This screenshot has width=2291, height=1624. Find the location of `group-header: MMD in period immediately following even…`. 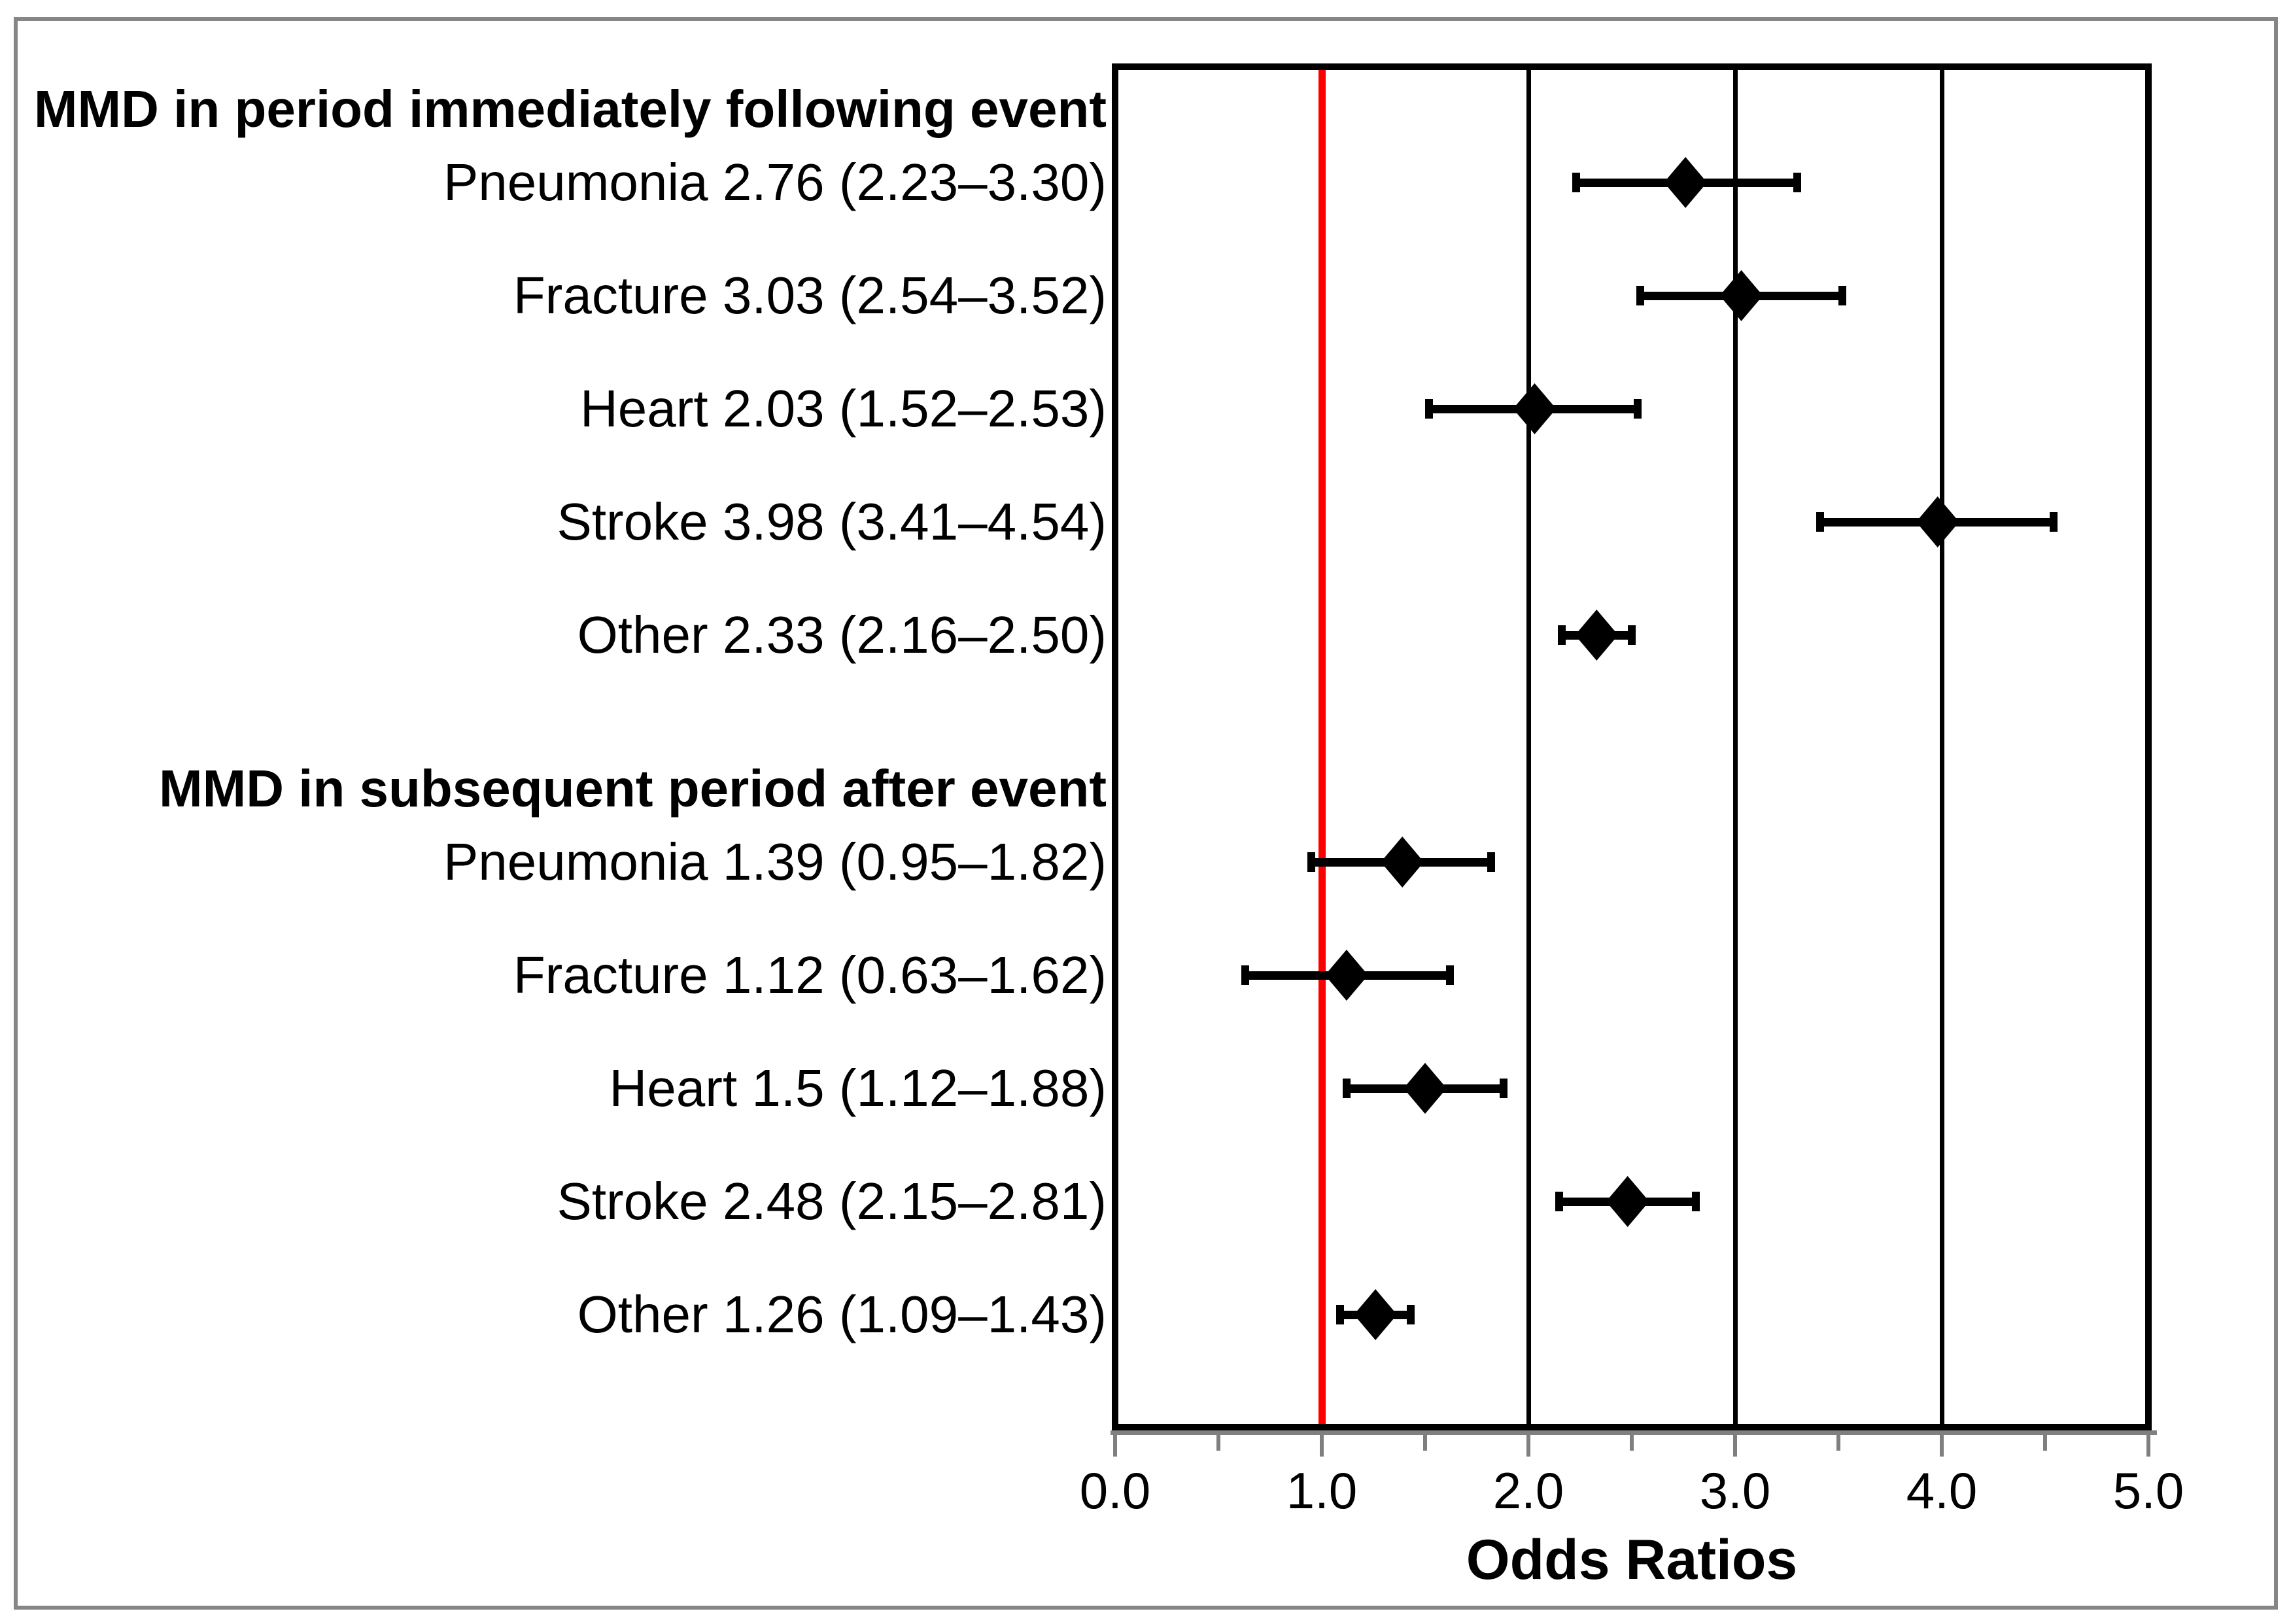

group-header: MMD in period immediately following even… is located at coordinates (570, 109).